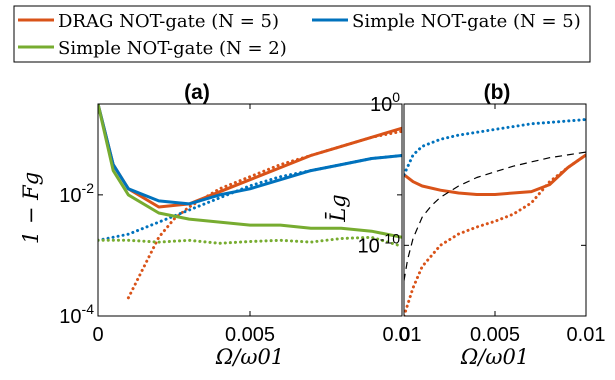 The image size is (615, 380). What do you see at coordinates (337, 208) in the screenshot?
I see `panel-b-ylabel: L̄g` at bounding box center [337, 208].